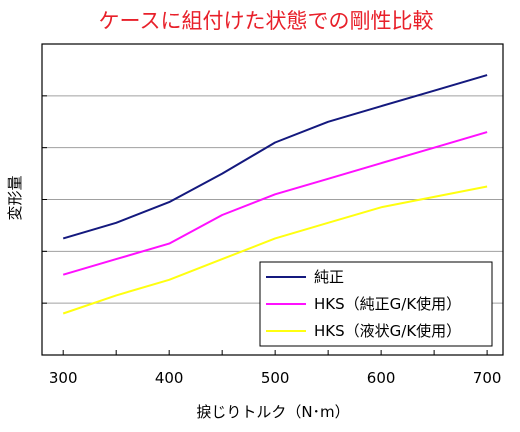 The image size is (520, 432). I want to click on x-axis-label: 捩じりトルク（N･m）, so click(272, 412).